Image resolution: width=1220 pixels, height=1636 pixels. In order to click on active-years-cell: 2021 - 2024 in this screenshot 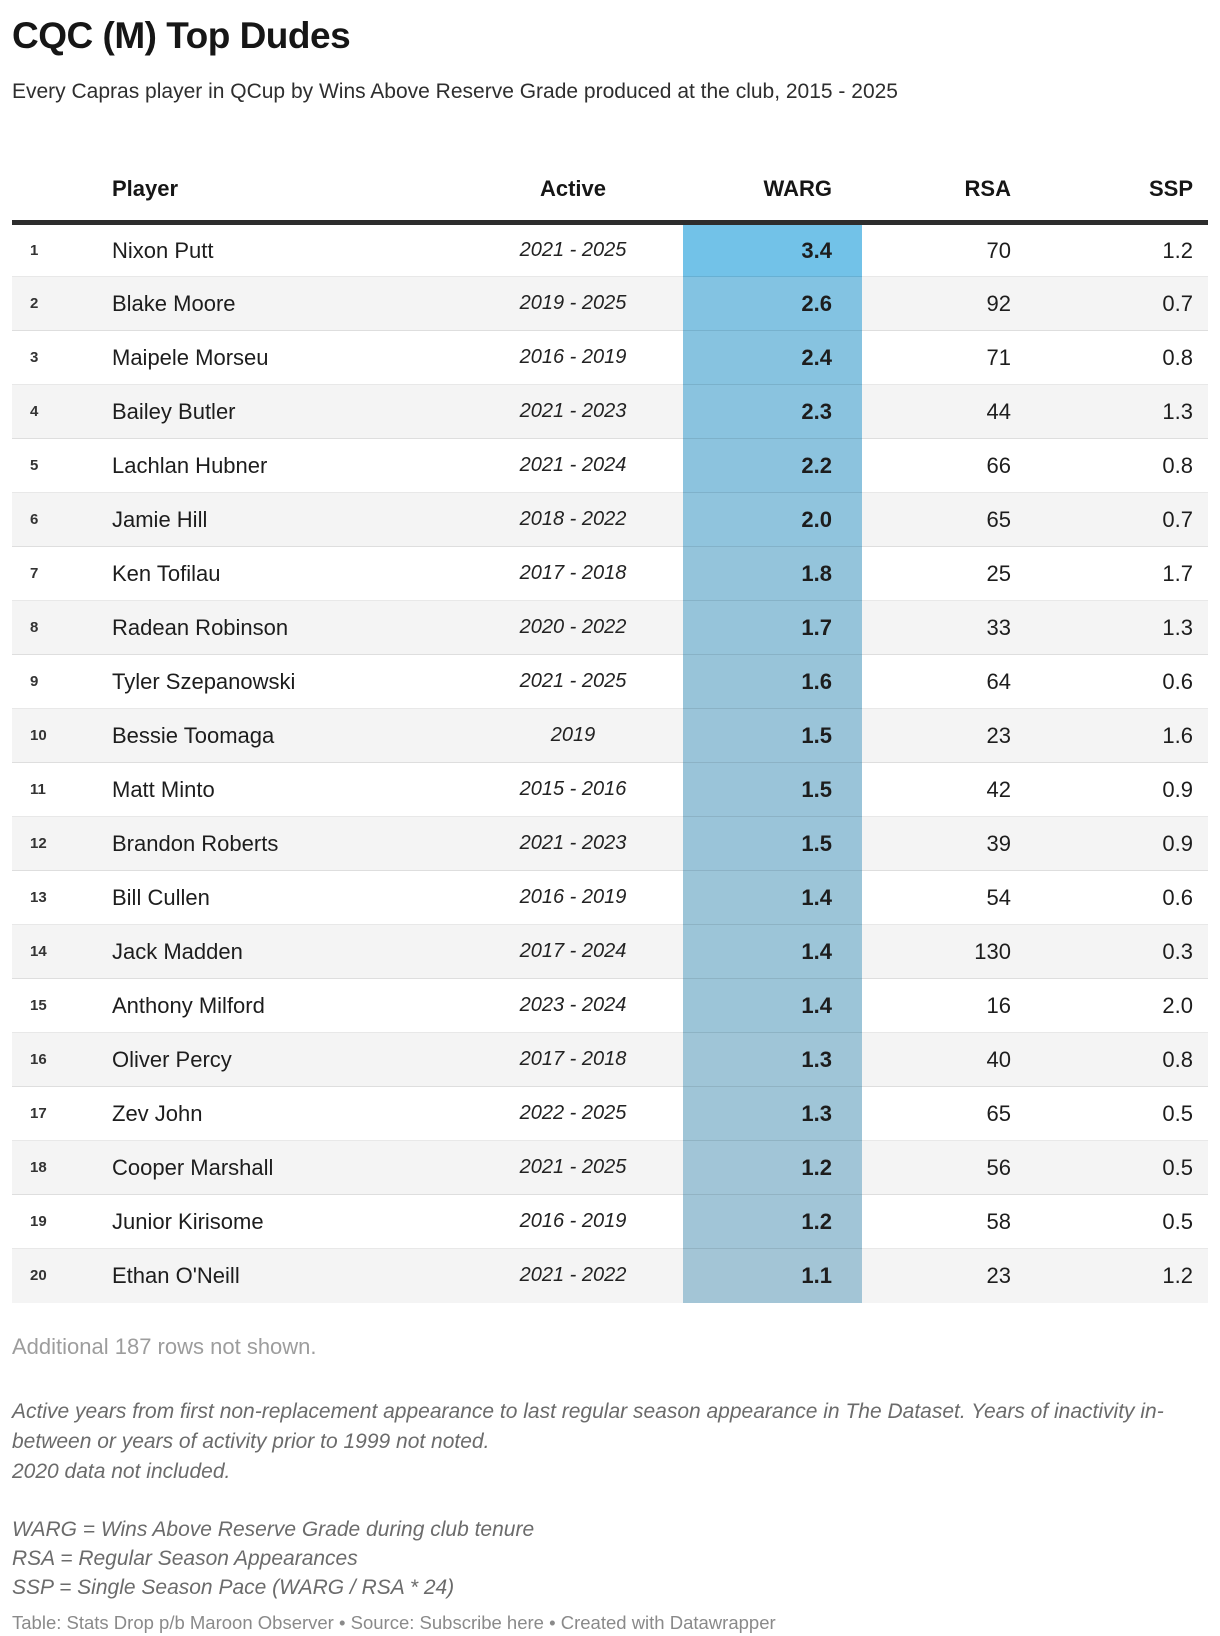, I will do `click(573, 465)`.